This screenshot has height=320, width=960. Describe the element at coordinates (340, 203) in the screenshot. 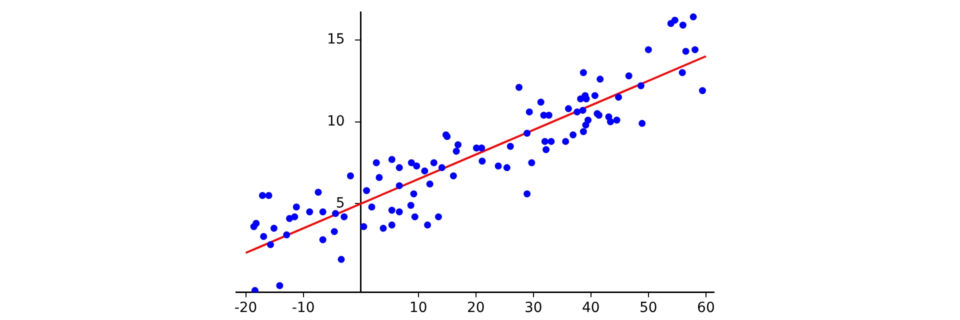

I see `y-tick-label: 5` at that location.